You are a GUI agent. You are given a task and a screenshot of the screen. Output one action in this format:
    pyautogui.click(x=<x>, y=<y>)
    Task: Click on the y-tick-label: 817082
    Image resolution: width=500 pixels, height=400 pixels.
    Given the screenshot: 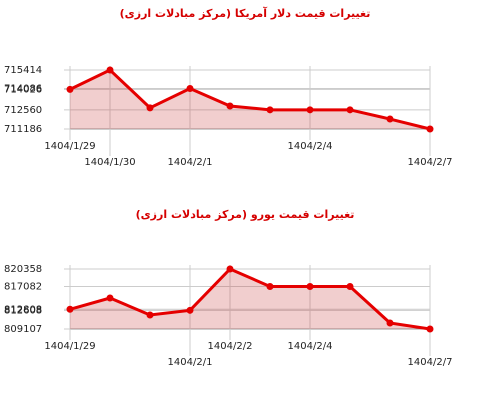 What is the action you would take?
    pyautogui.click(x=23, y=286)
    